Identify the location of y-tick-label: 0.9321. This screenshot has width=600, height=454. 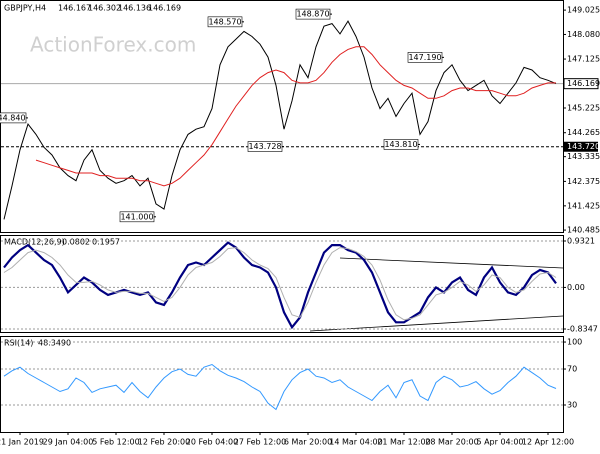
(581, 241).